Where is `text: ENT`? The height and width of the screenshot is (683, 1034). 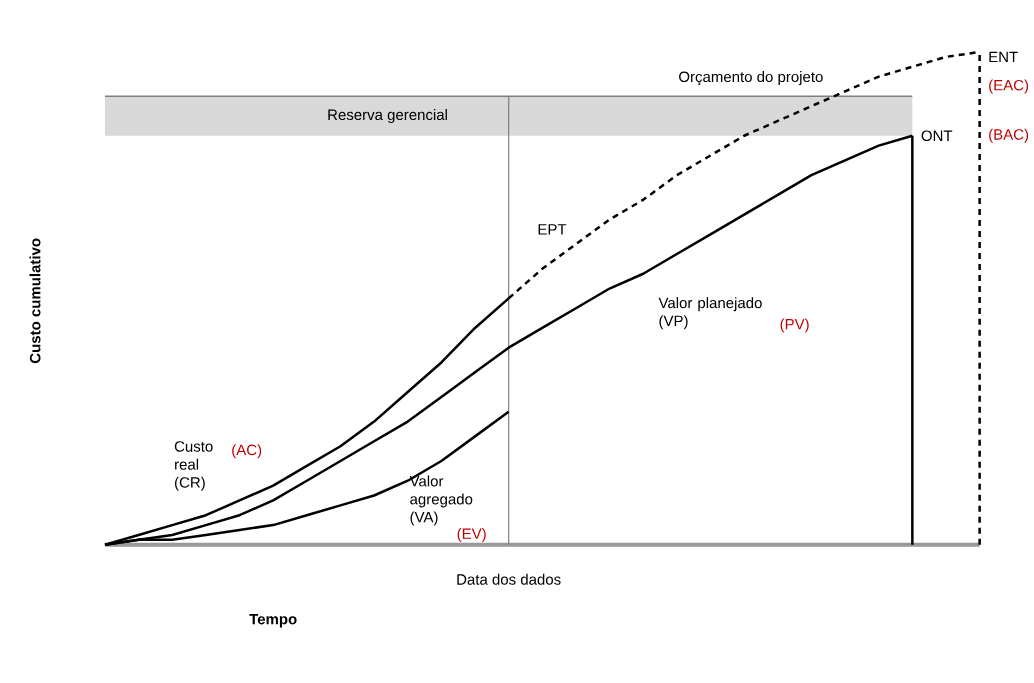
text: ENT is located at coordinates (1003, 57).